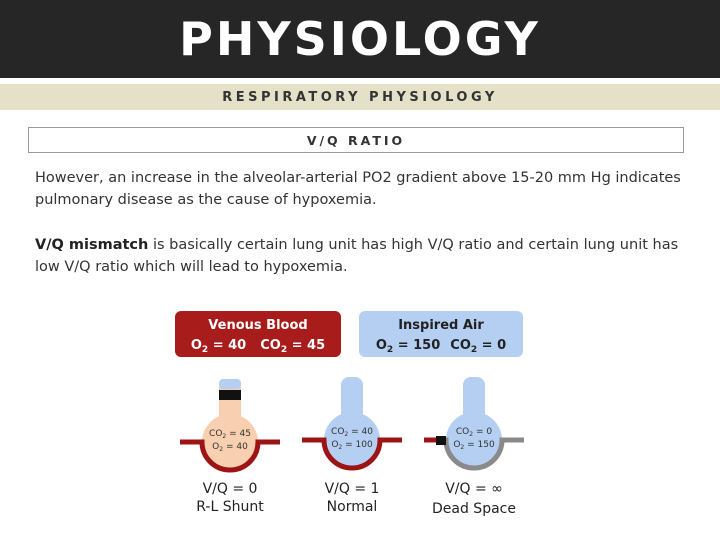  I want to click on dead-space-o2: O2 = 150, so click(474, 445).